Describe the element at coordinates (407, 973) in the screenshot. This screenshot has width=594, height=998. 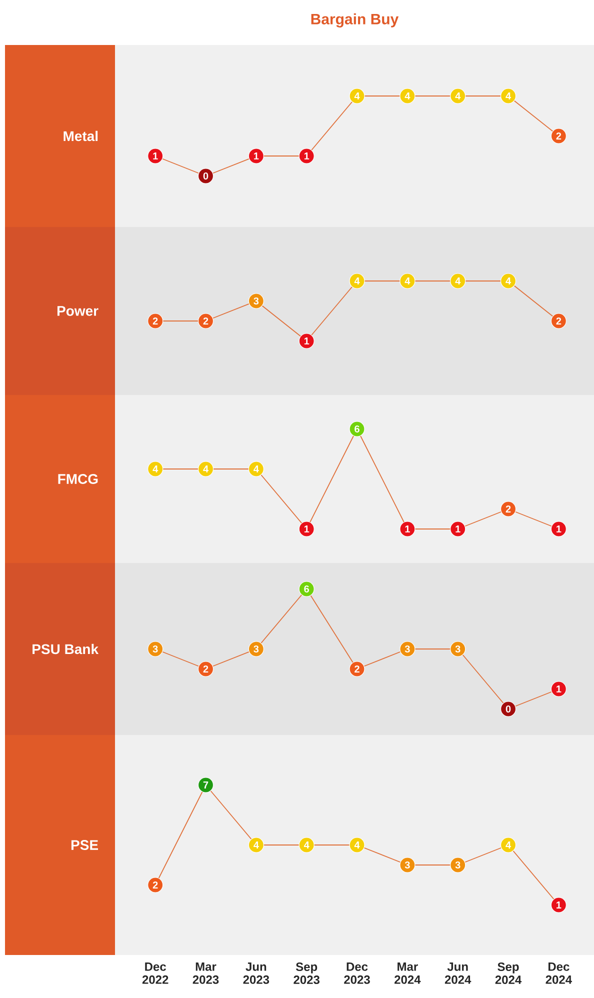
I see `x-tick-label: Mar 2024` at that location.